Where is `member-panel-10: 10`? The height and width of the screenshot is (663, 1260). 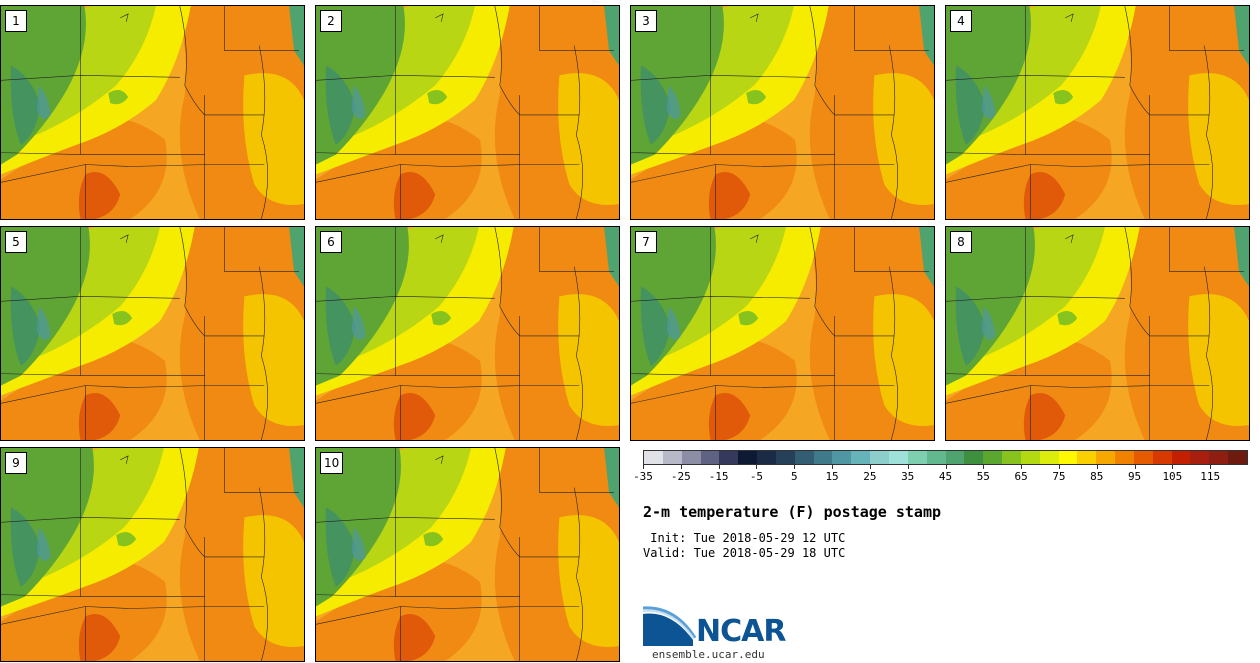
member-panel-10: 10 is located at coordinates (467, 554).